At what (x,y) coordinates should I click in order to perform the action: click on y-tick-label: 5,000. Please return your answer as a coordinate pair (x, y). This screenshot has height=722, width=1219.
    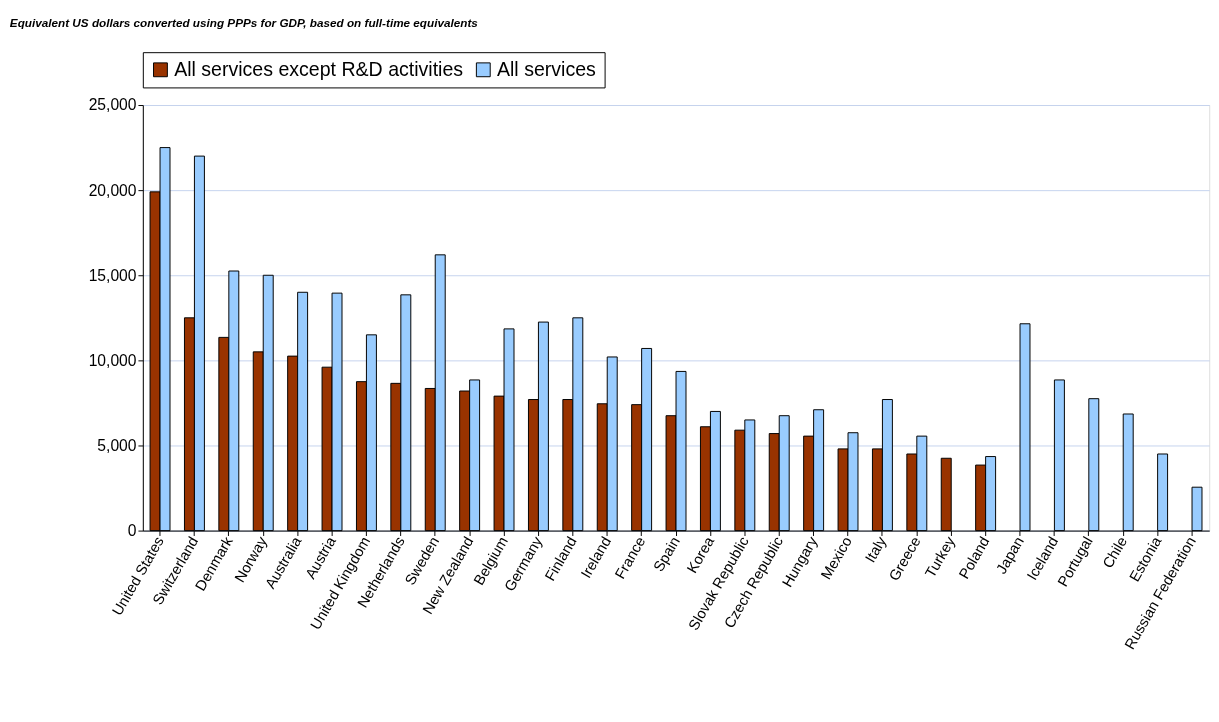
    Looking at the image, I should click on (117, 445).